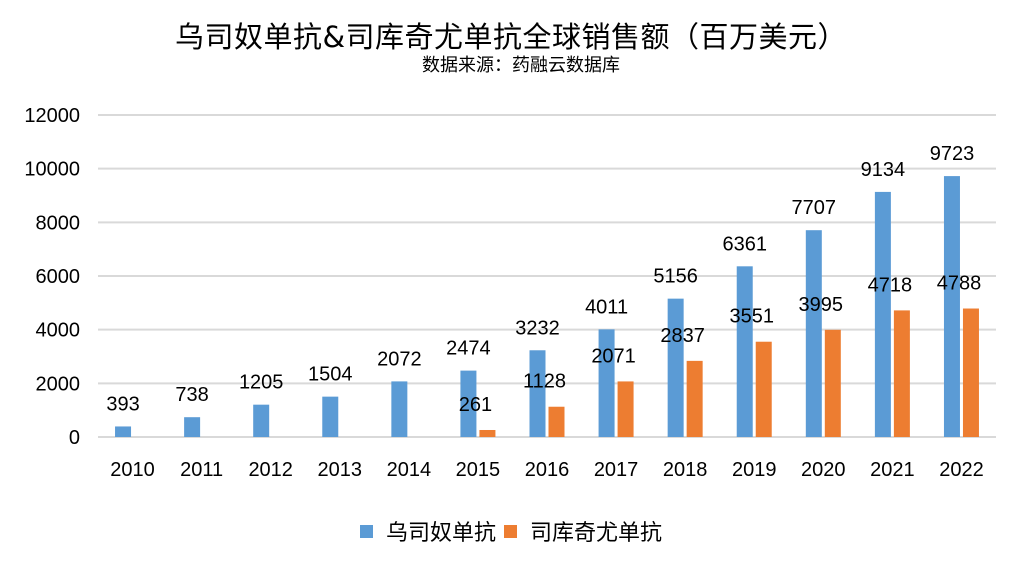  What do you see at coordinates (74, 438) in the screenshot?
I see `y-tick-label: 0` at bounding box center [74, 438].